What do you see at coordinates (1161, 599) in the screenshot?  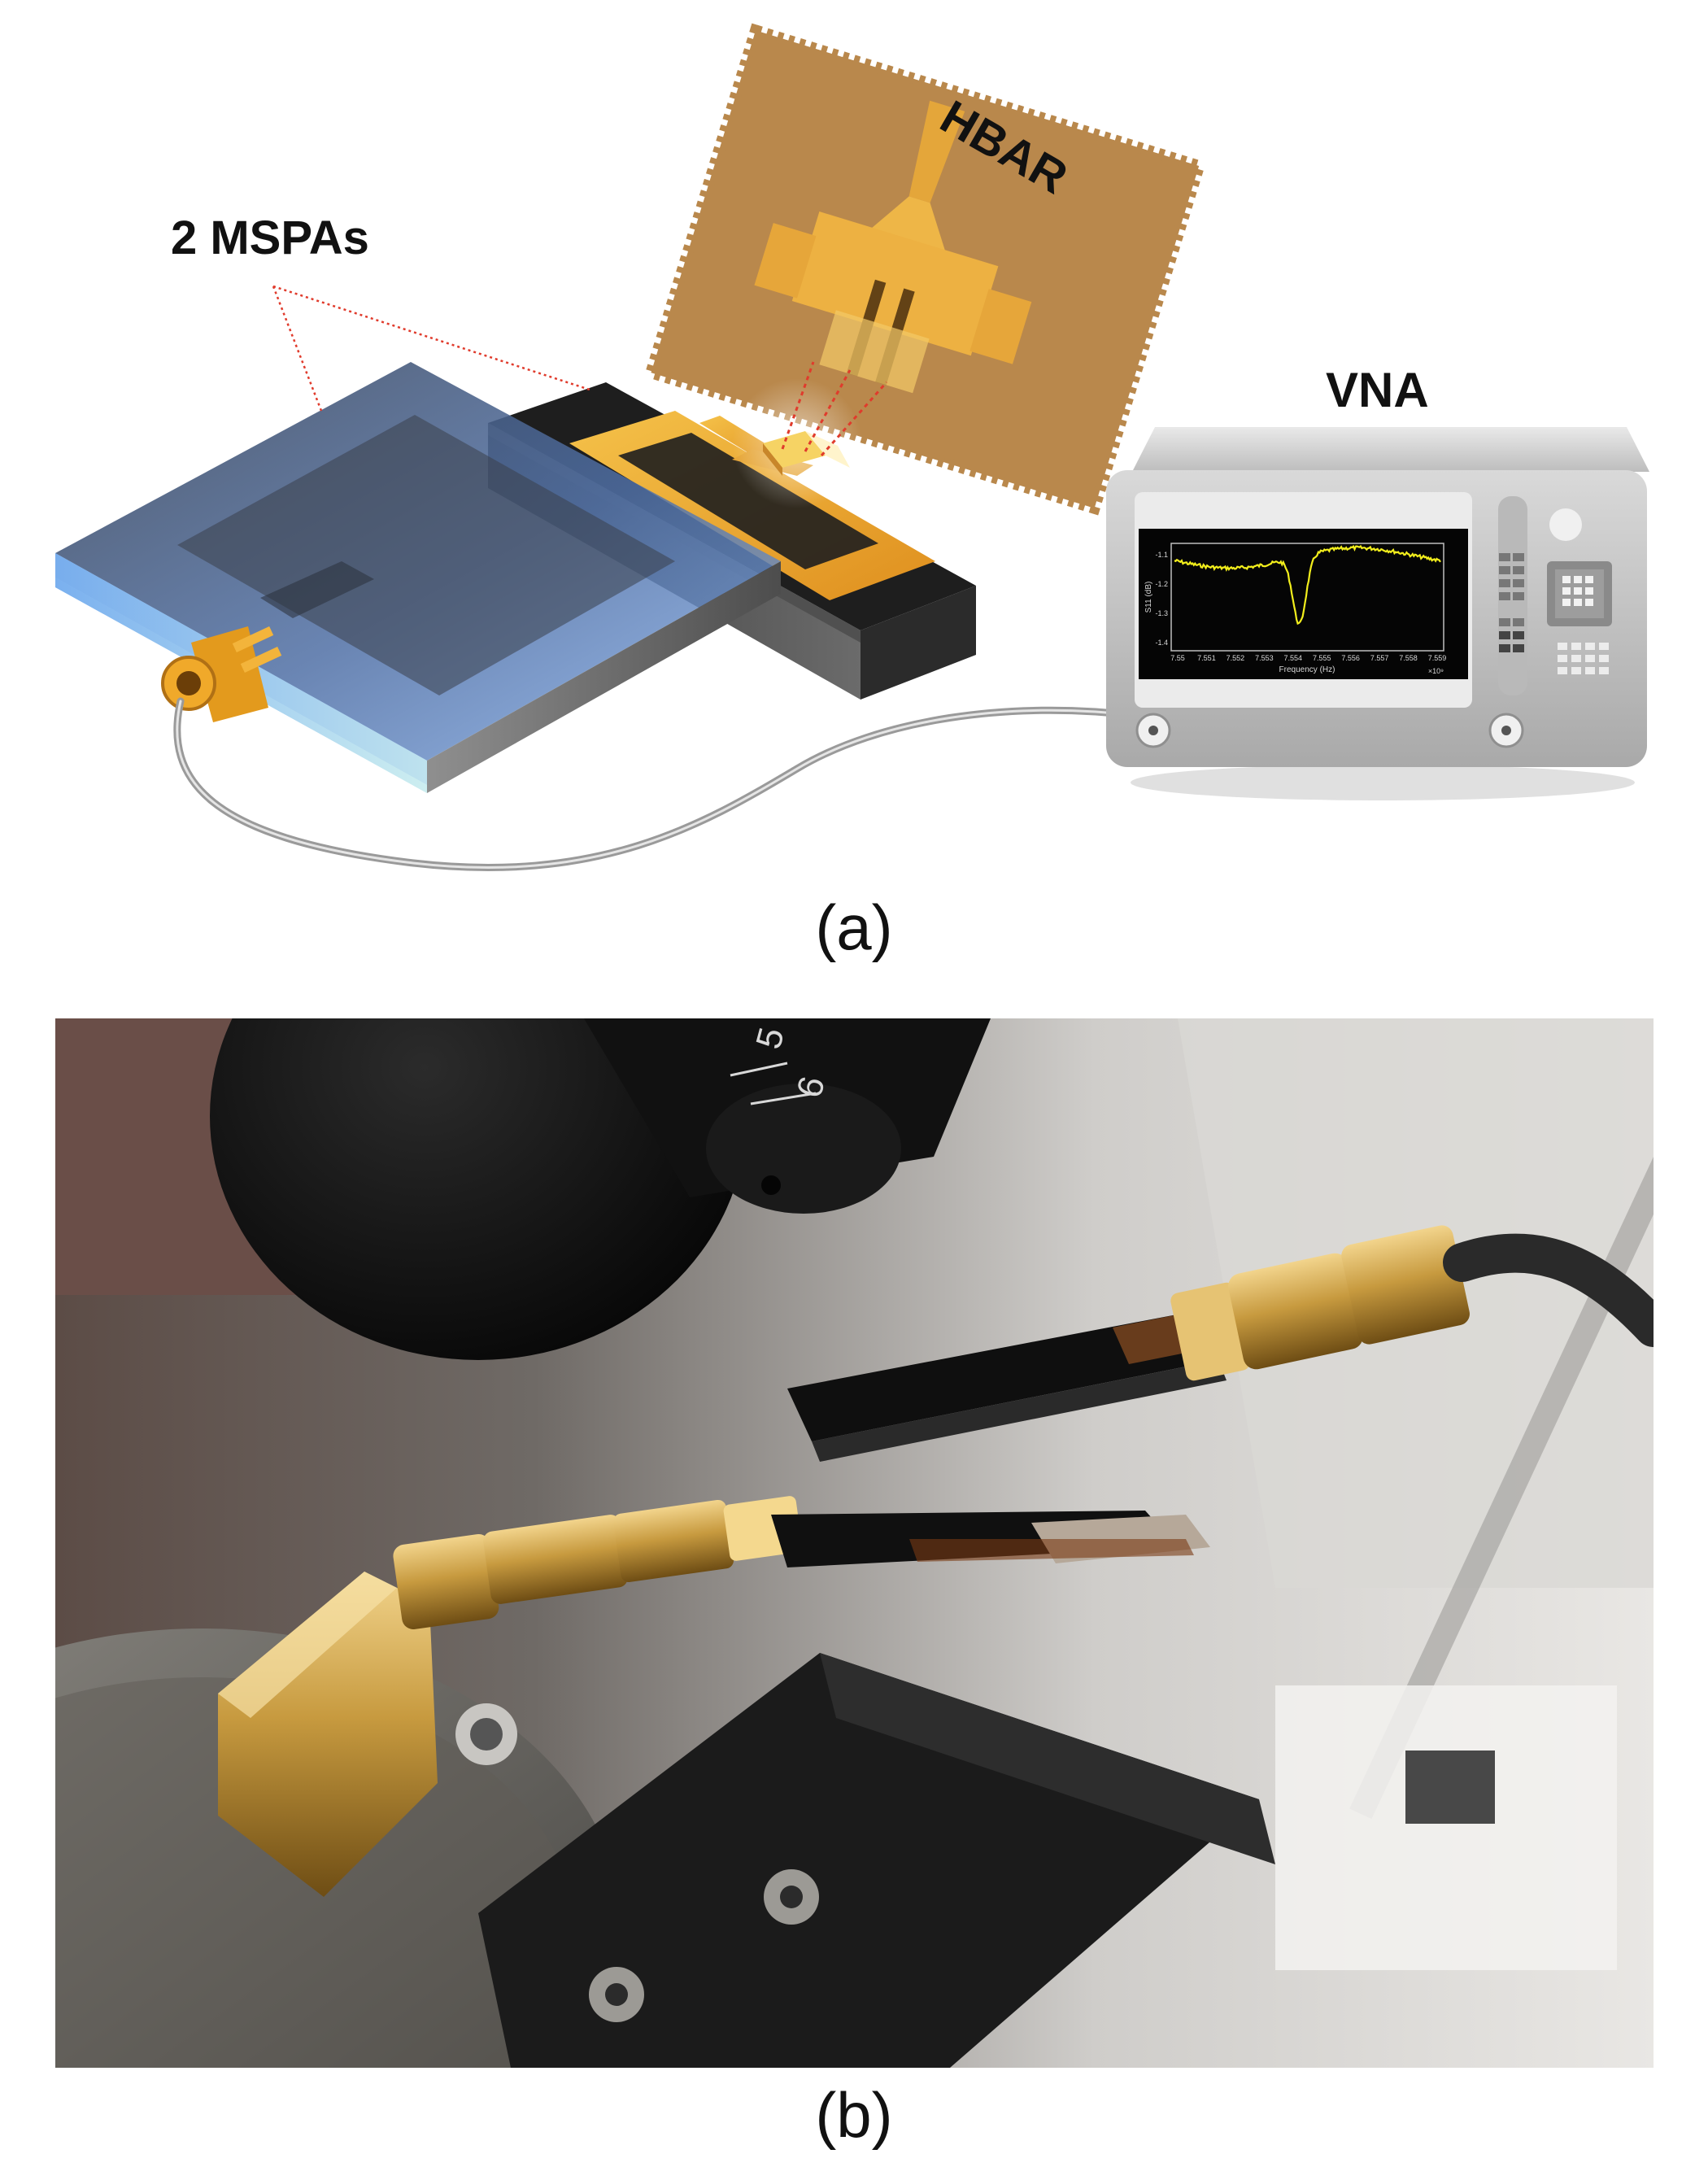 I see `vna-y-ticks: -1.1 -1.2 -1.3 -1.4` at bounding box center [1161, 599].